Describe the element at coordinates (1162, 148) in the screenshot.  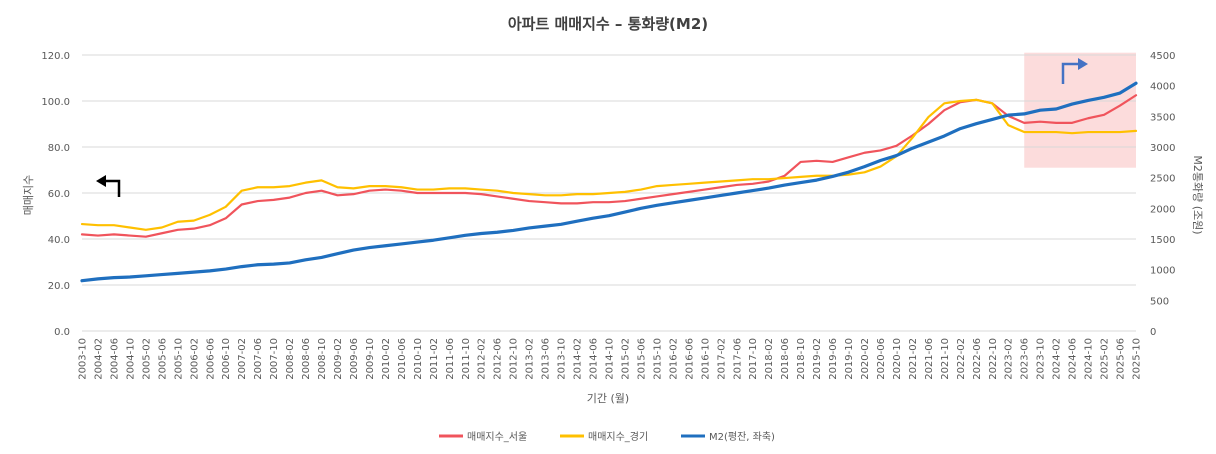
I see `right-tick-label: 3000` at that location.